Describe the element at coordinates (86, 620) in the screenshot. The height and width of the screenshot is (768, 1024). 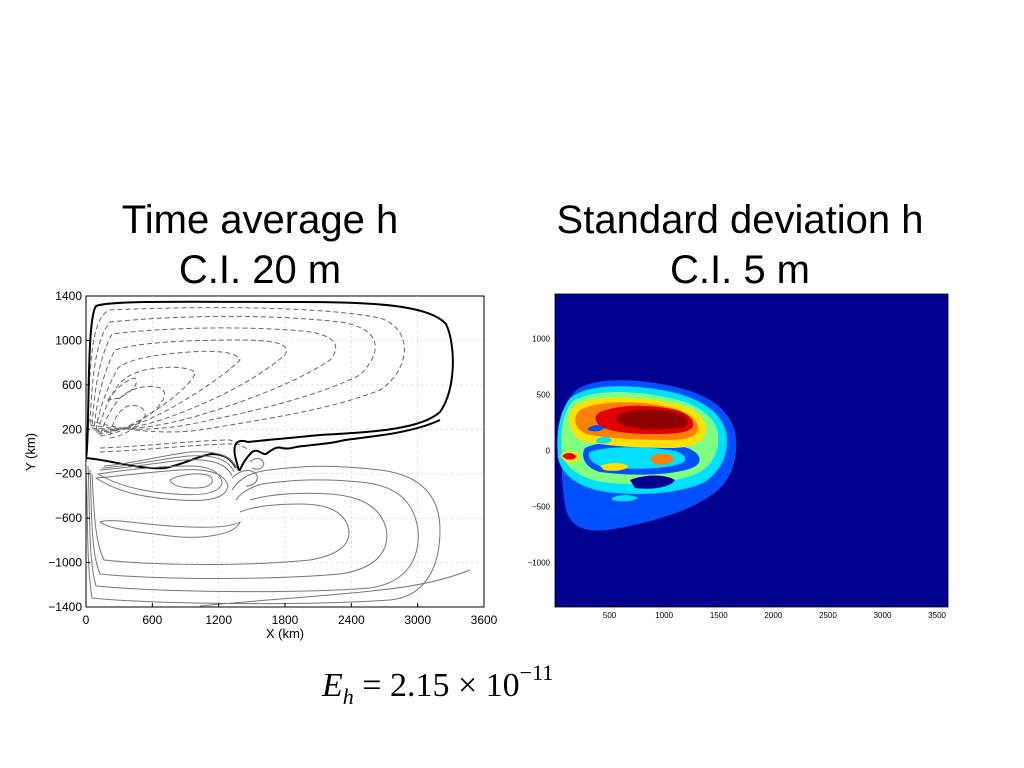
I see `left-xtick-label: 0` at that location.